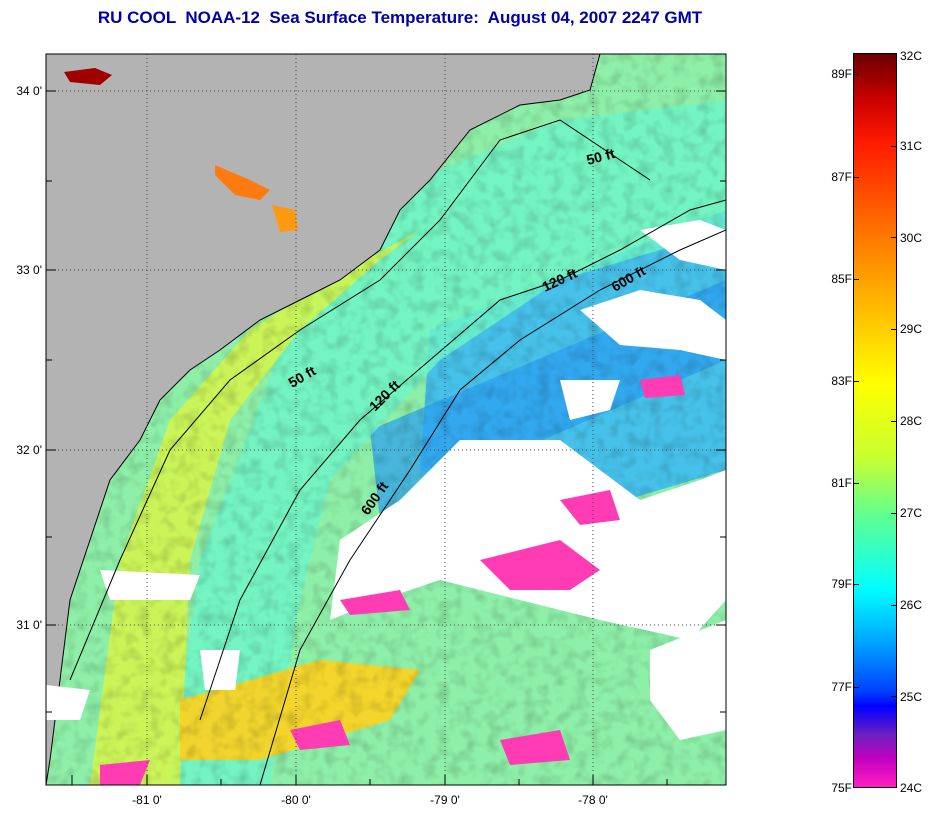 The height and width of the screenshot is (817, 936). I want to click on colorbar-label-32c: 32C, so click(911, 56).